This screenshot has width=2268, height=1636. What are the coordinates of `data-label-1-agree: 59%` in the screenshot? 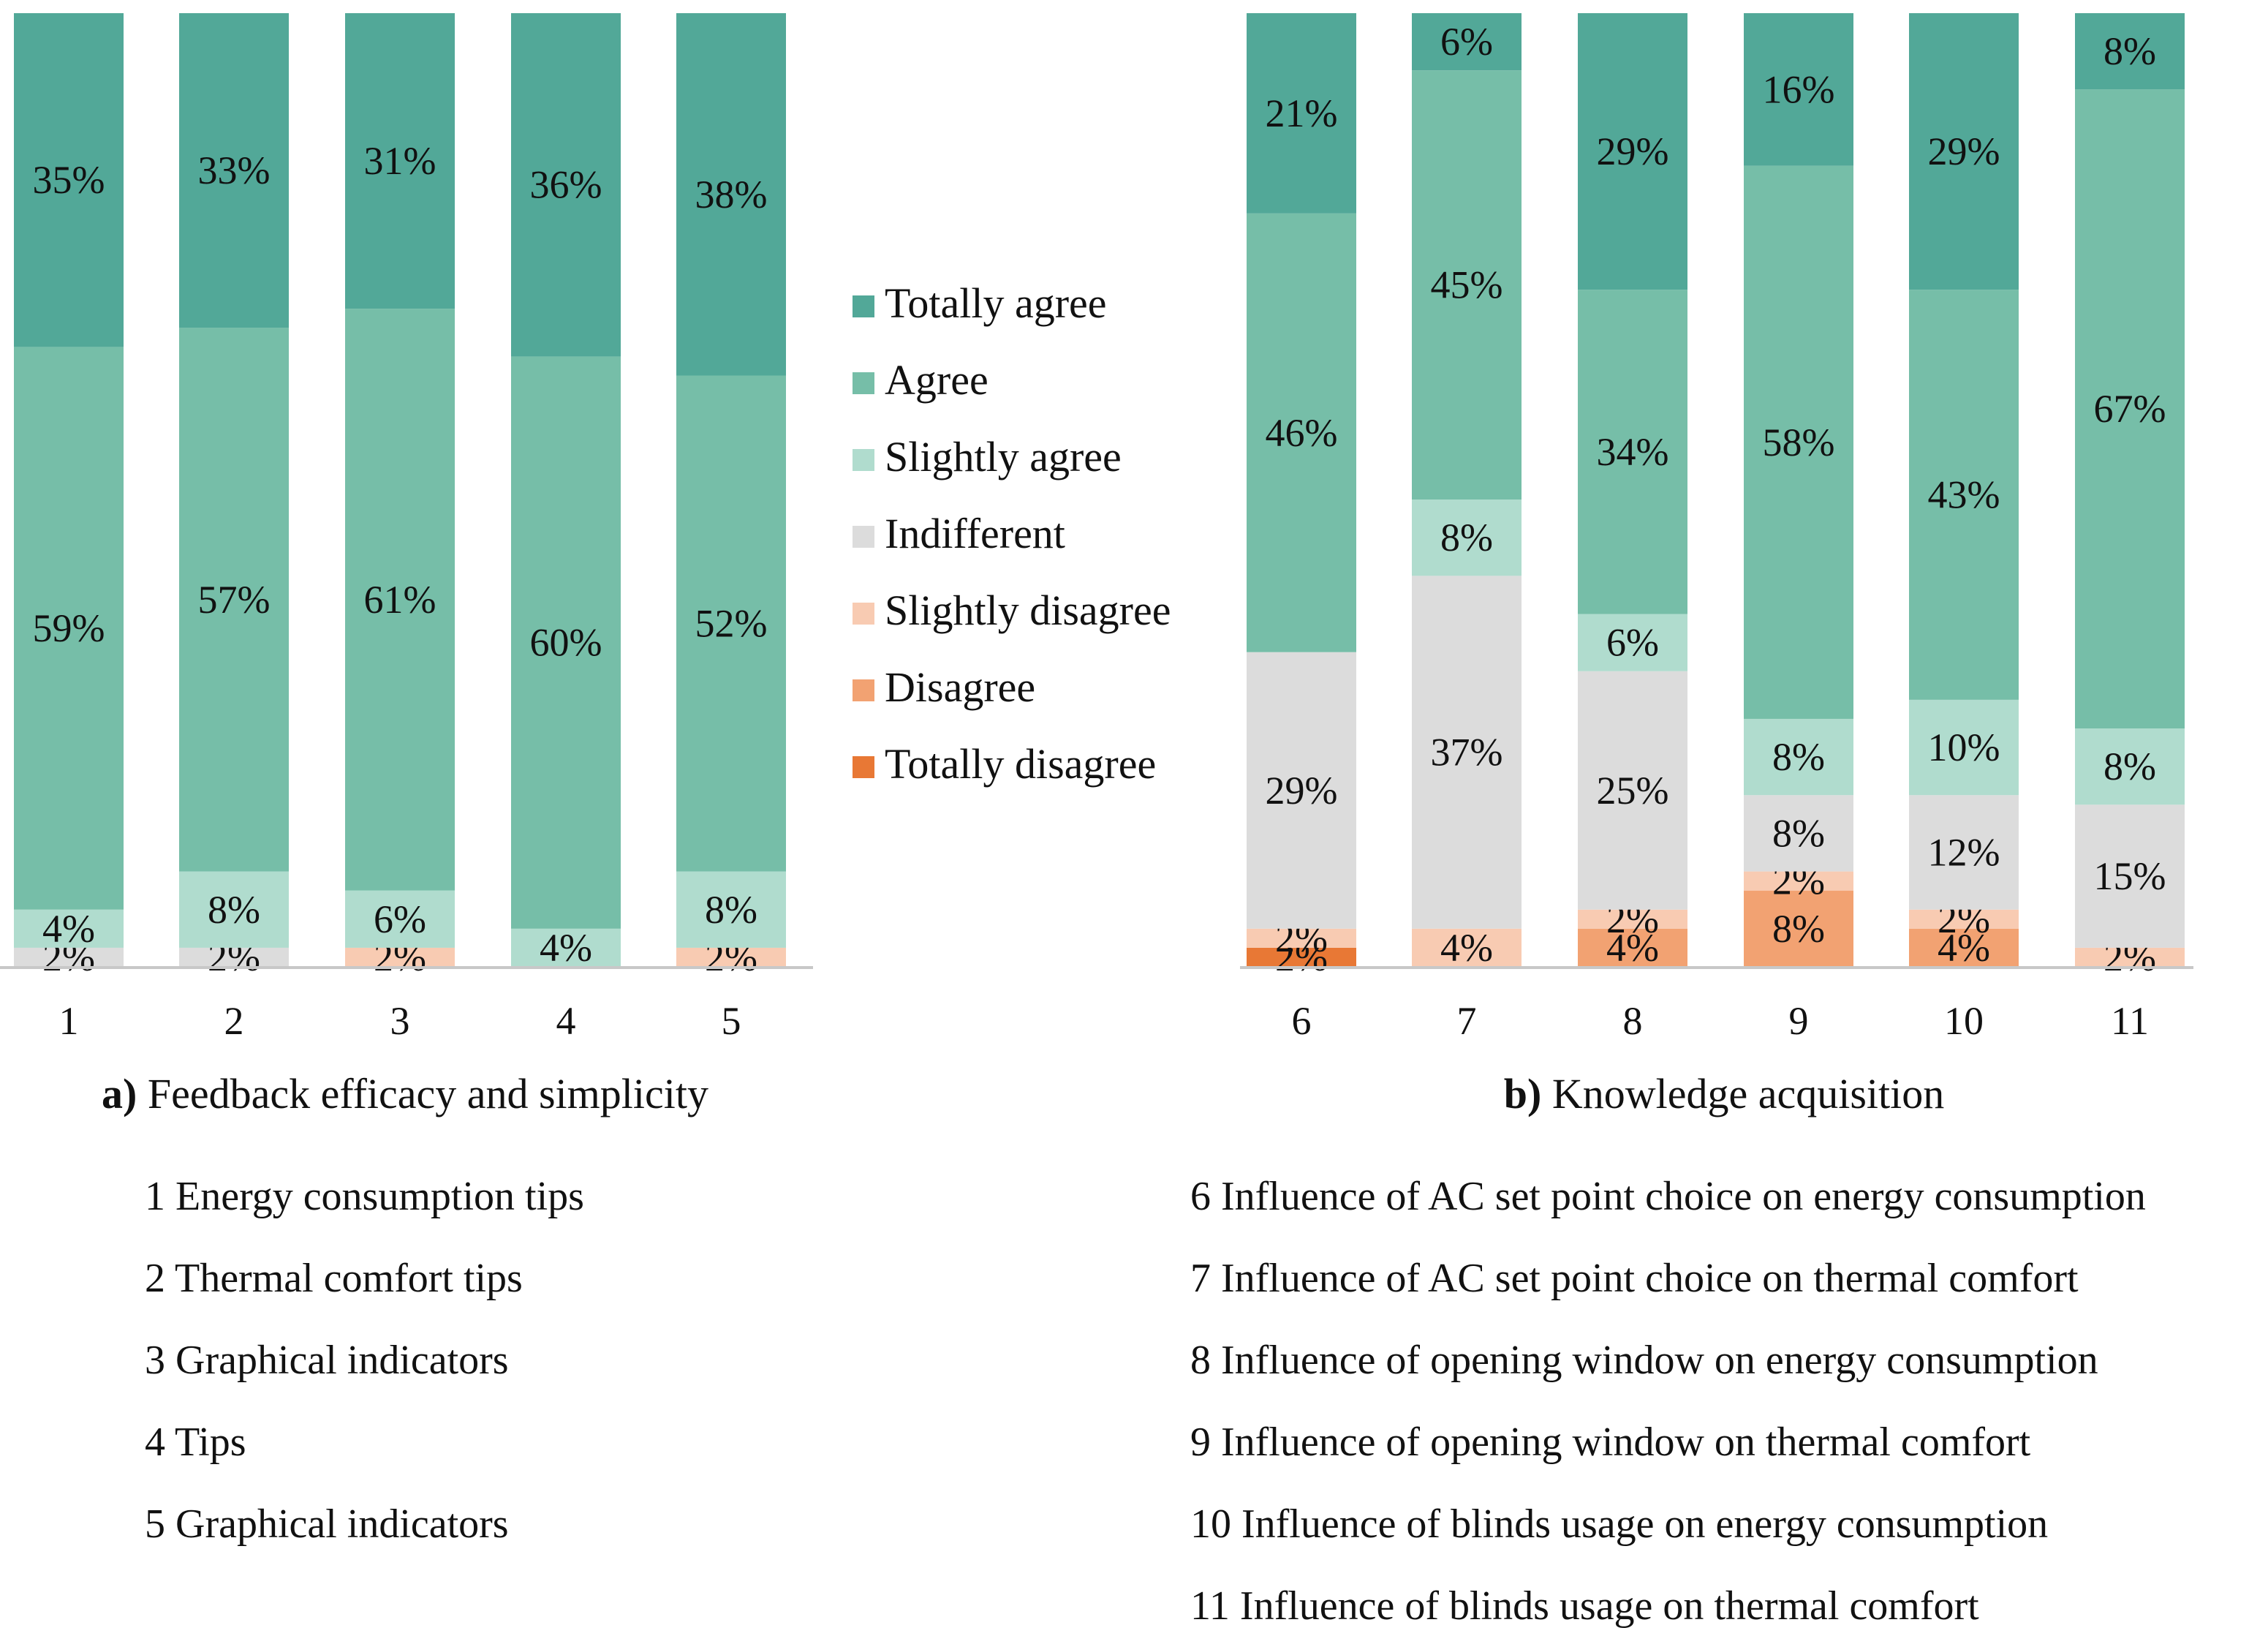 It's located at (69, 628).